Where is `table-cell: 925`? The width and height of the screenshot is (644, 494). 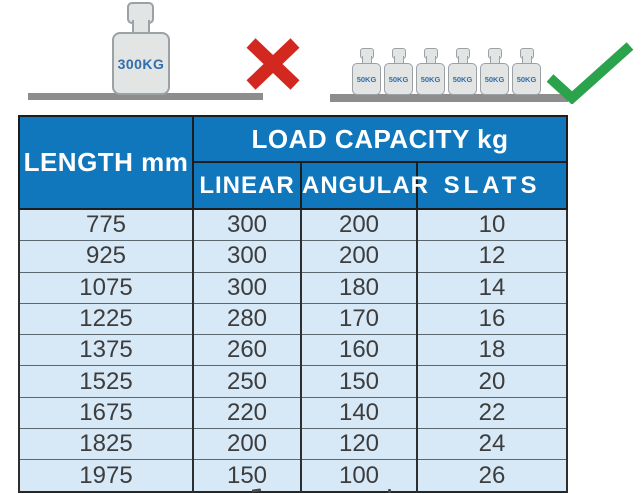 table-cell: 925 is located at coordinates (106, 256).